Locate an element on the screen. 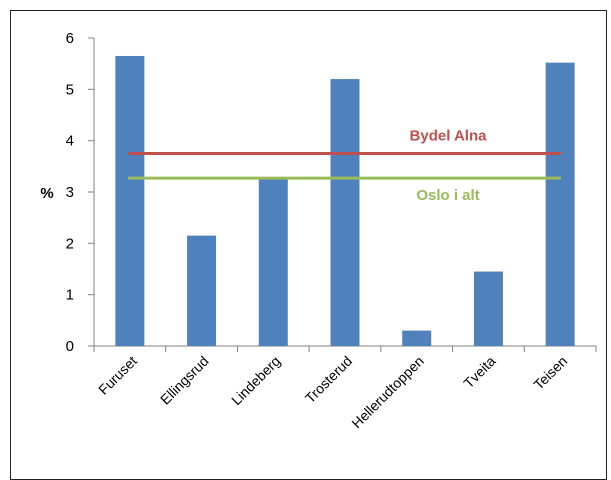 The width and height of the screenshot is (611, 480). ref-line-label: Oslo i alt is located at coordinates (447, 195).